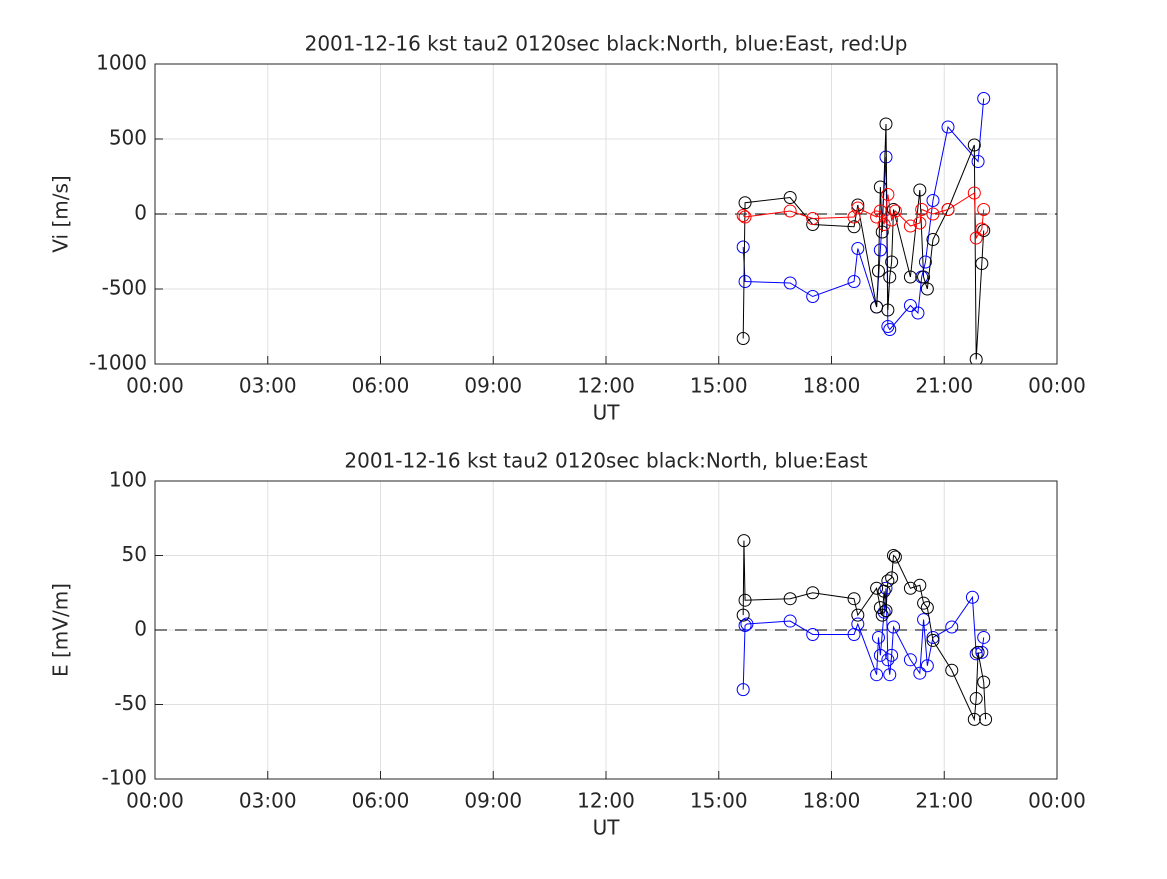 The height and width of the screenshot is (879, 1167). What do you see at coordinates (124, 288) in the screenshot?
I see `y-tick-label: -500` at bounding box center [124, 288].